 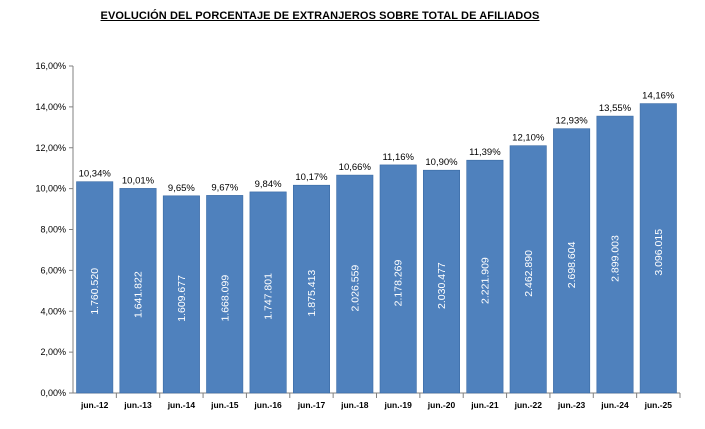 I want to click on bar-jun.-17, so click(x=311, y=289).